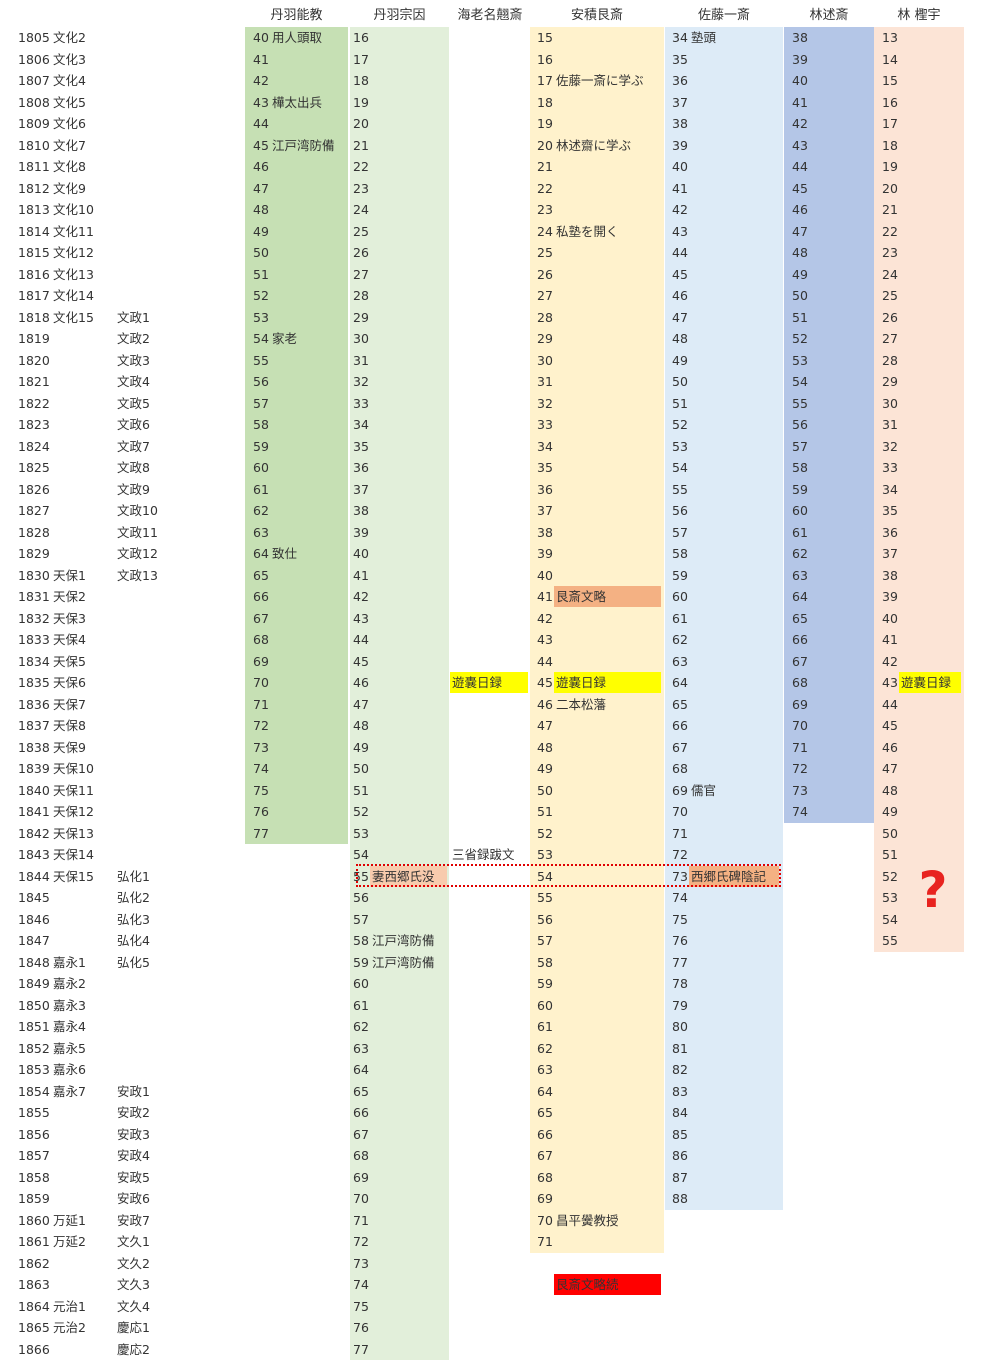 The height and width of the screenshot is (1361, 1000). I want to click on era2-cell: 弘化4, so click(133, 940).